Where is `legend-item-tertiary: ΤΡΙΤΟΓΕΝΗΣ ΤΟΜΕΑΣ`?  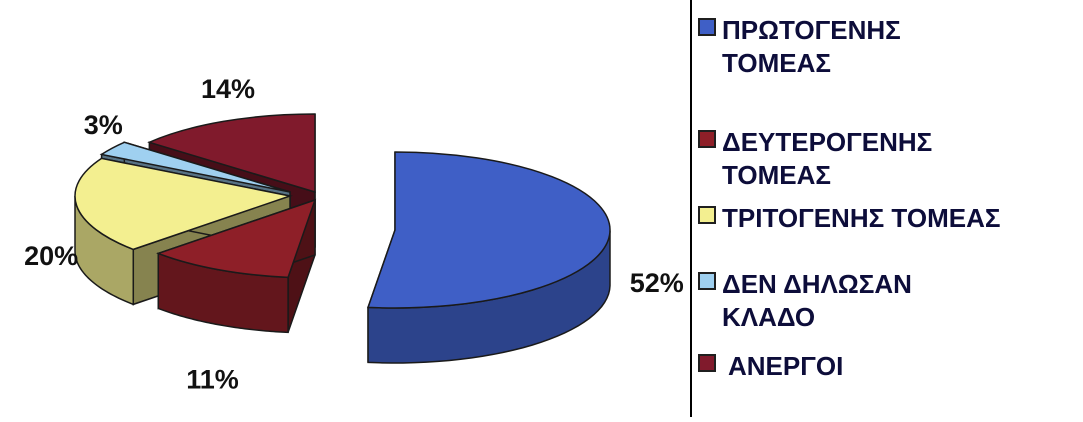 legend-item-tertiary: ΤΡΙΤΟΓΕΝΗΣ ΤΟΜΕΑΣ is located at coordinates (849, 218).